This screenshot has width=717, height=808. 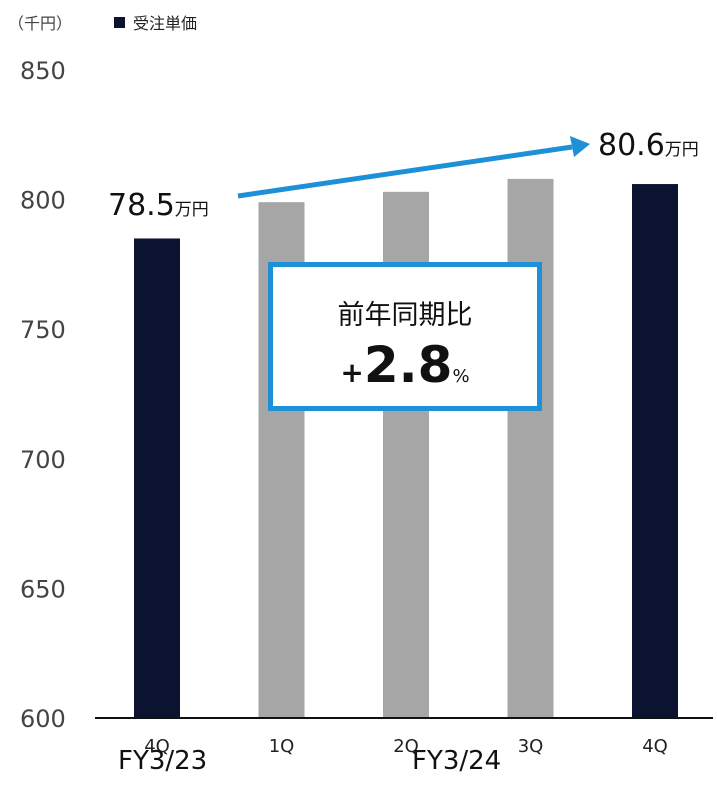 What do you see at coordinates (631, 145) in the screenshot?
I see `end-value: 80.6` at bounding box center [631, 145].